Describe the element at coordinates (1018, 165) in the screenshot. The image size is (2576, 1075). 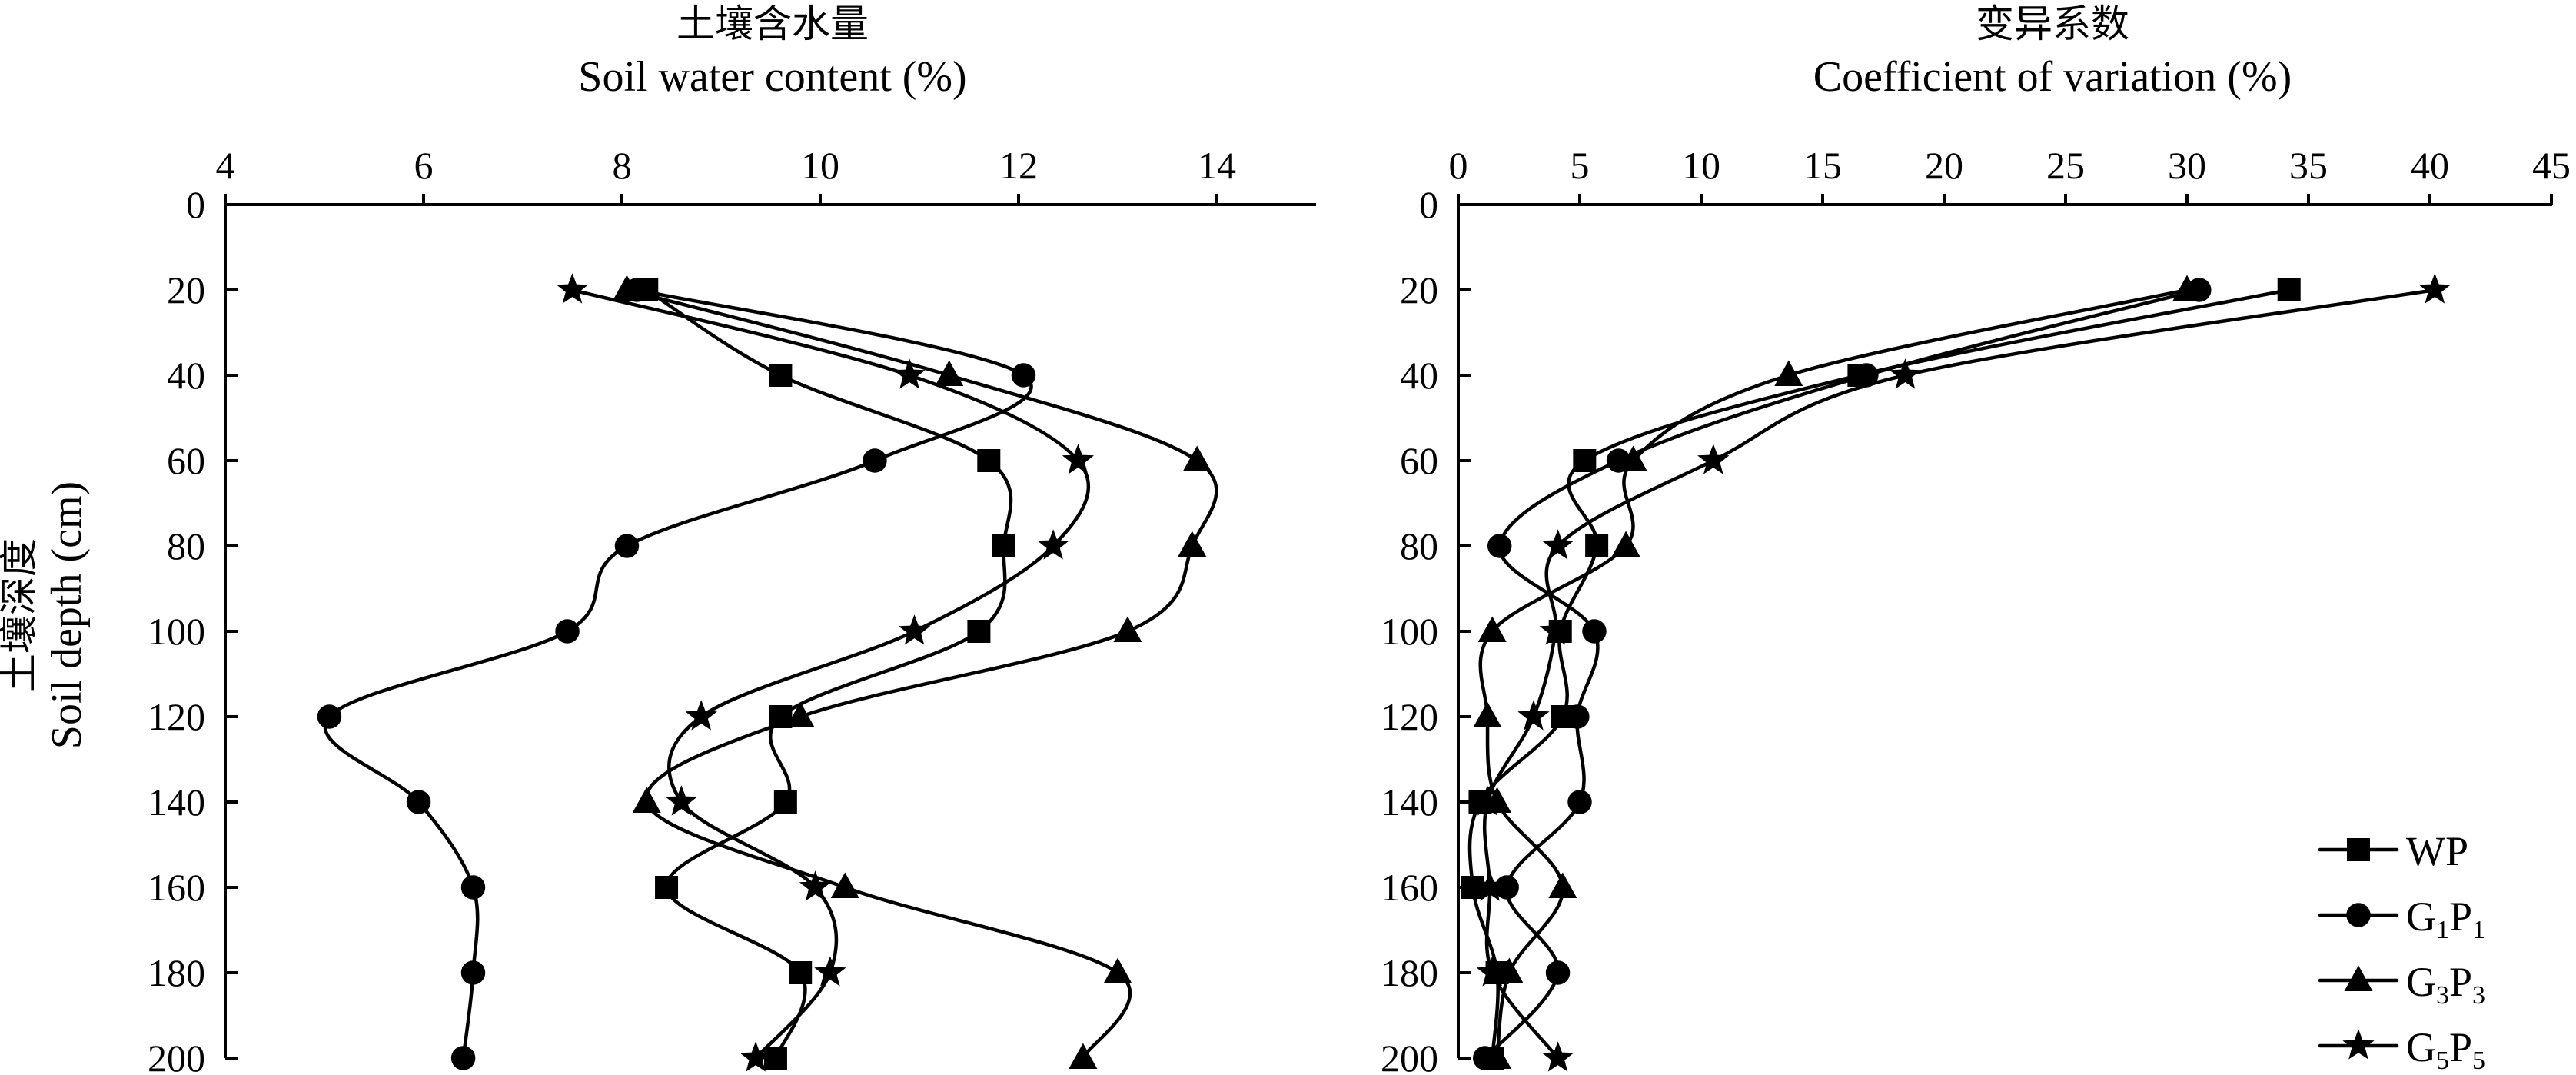
I see `x-tick-label: 12` at that location.